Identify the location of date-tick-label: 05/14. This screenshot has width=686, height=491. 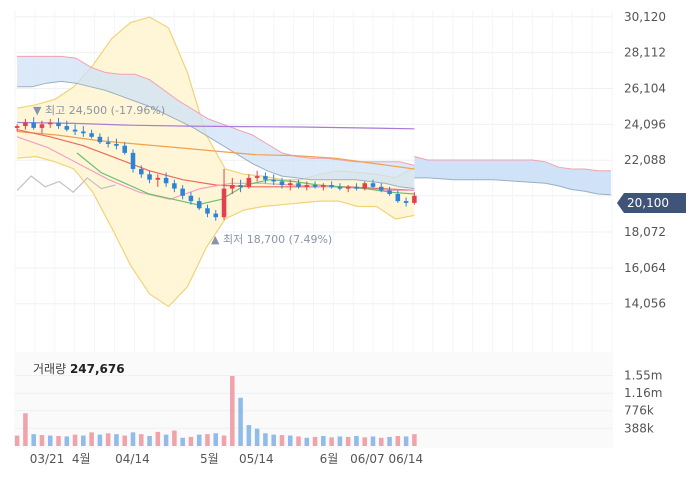
(256, 459).